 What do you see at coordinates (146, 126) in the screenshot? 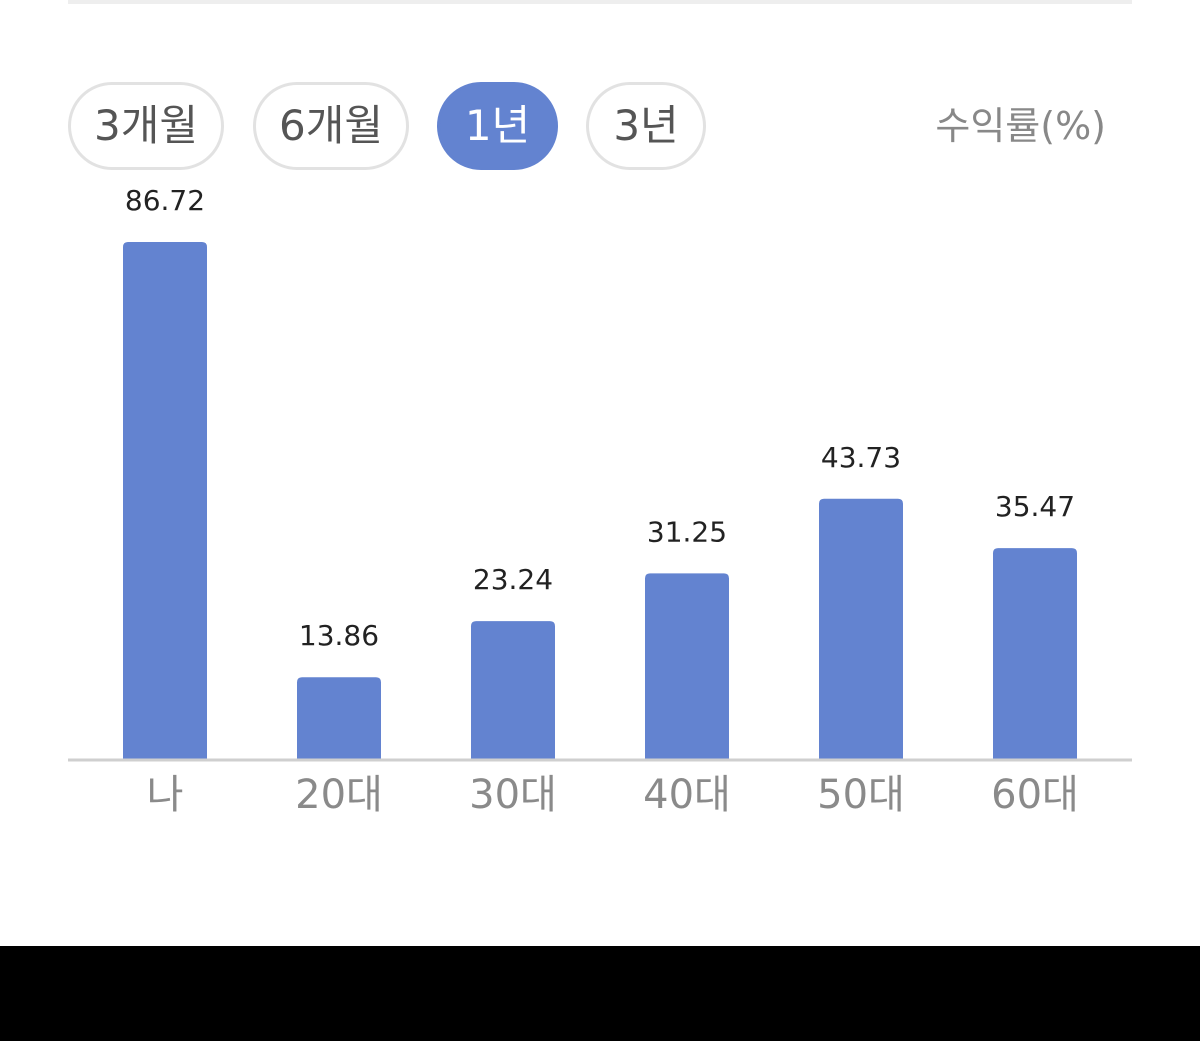
I see `tab-3-months: 3개월` at bounding box center [146, 126].